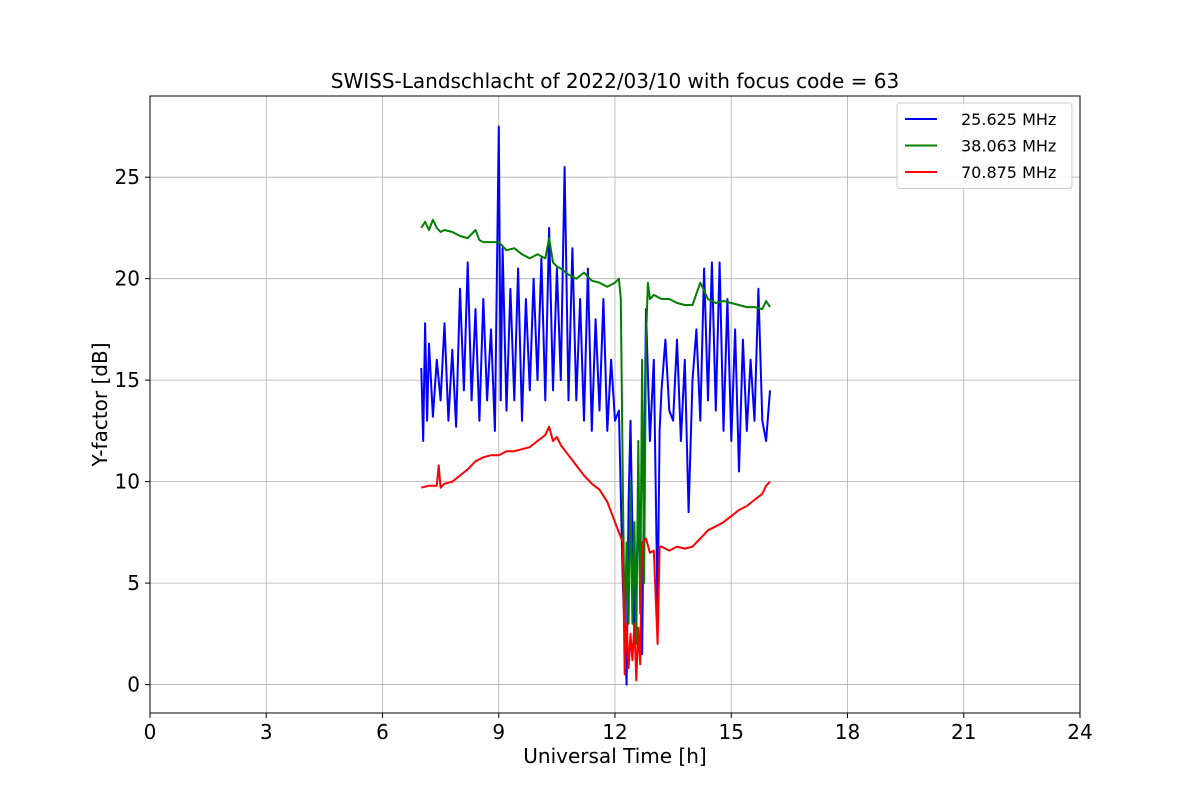 Image resolution: width=1200 pixels, height=804 pixels. I want to click on x-tick-label: 9, so click(498, 732).